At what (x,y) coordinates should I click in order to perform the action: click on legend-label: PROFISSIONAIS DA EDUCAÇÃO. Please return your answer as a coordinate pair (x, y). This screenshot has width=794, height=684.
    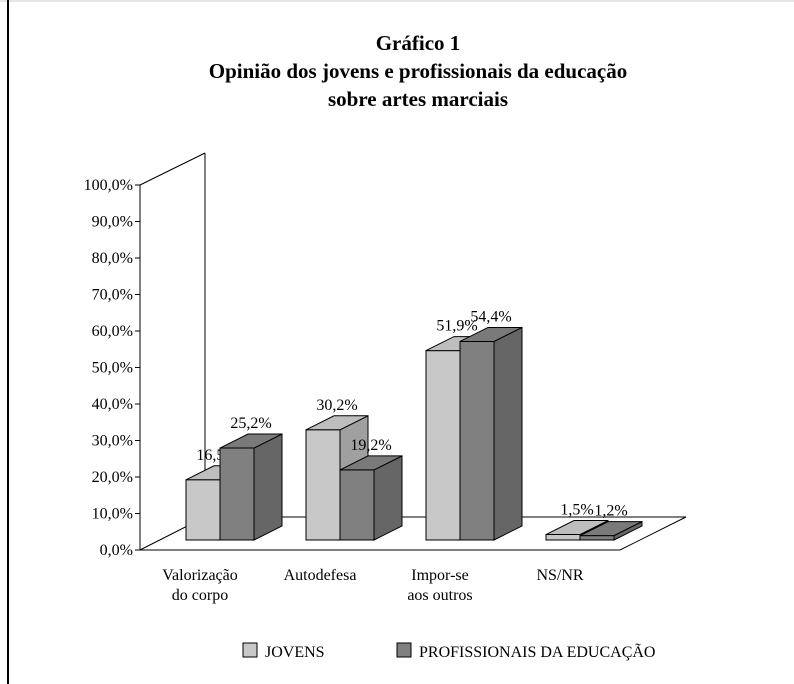
    Looking at the image, I should click on (537, 652).